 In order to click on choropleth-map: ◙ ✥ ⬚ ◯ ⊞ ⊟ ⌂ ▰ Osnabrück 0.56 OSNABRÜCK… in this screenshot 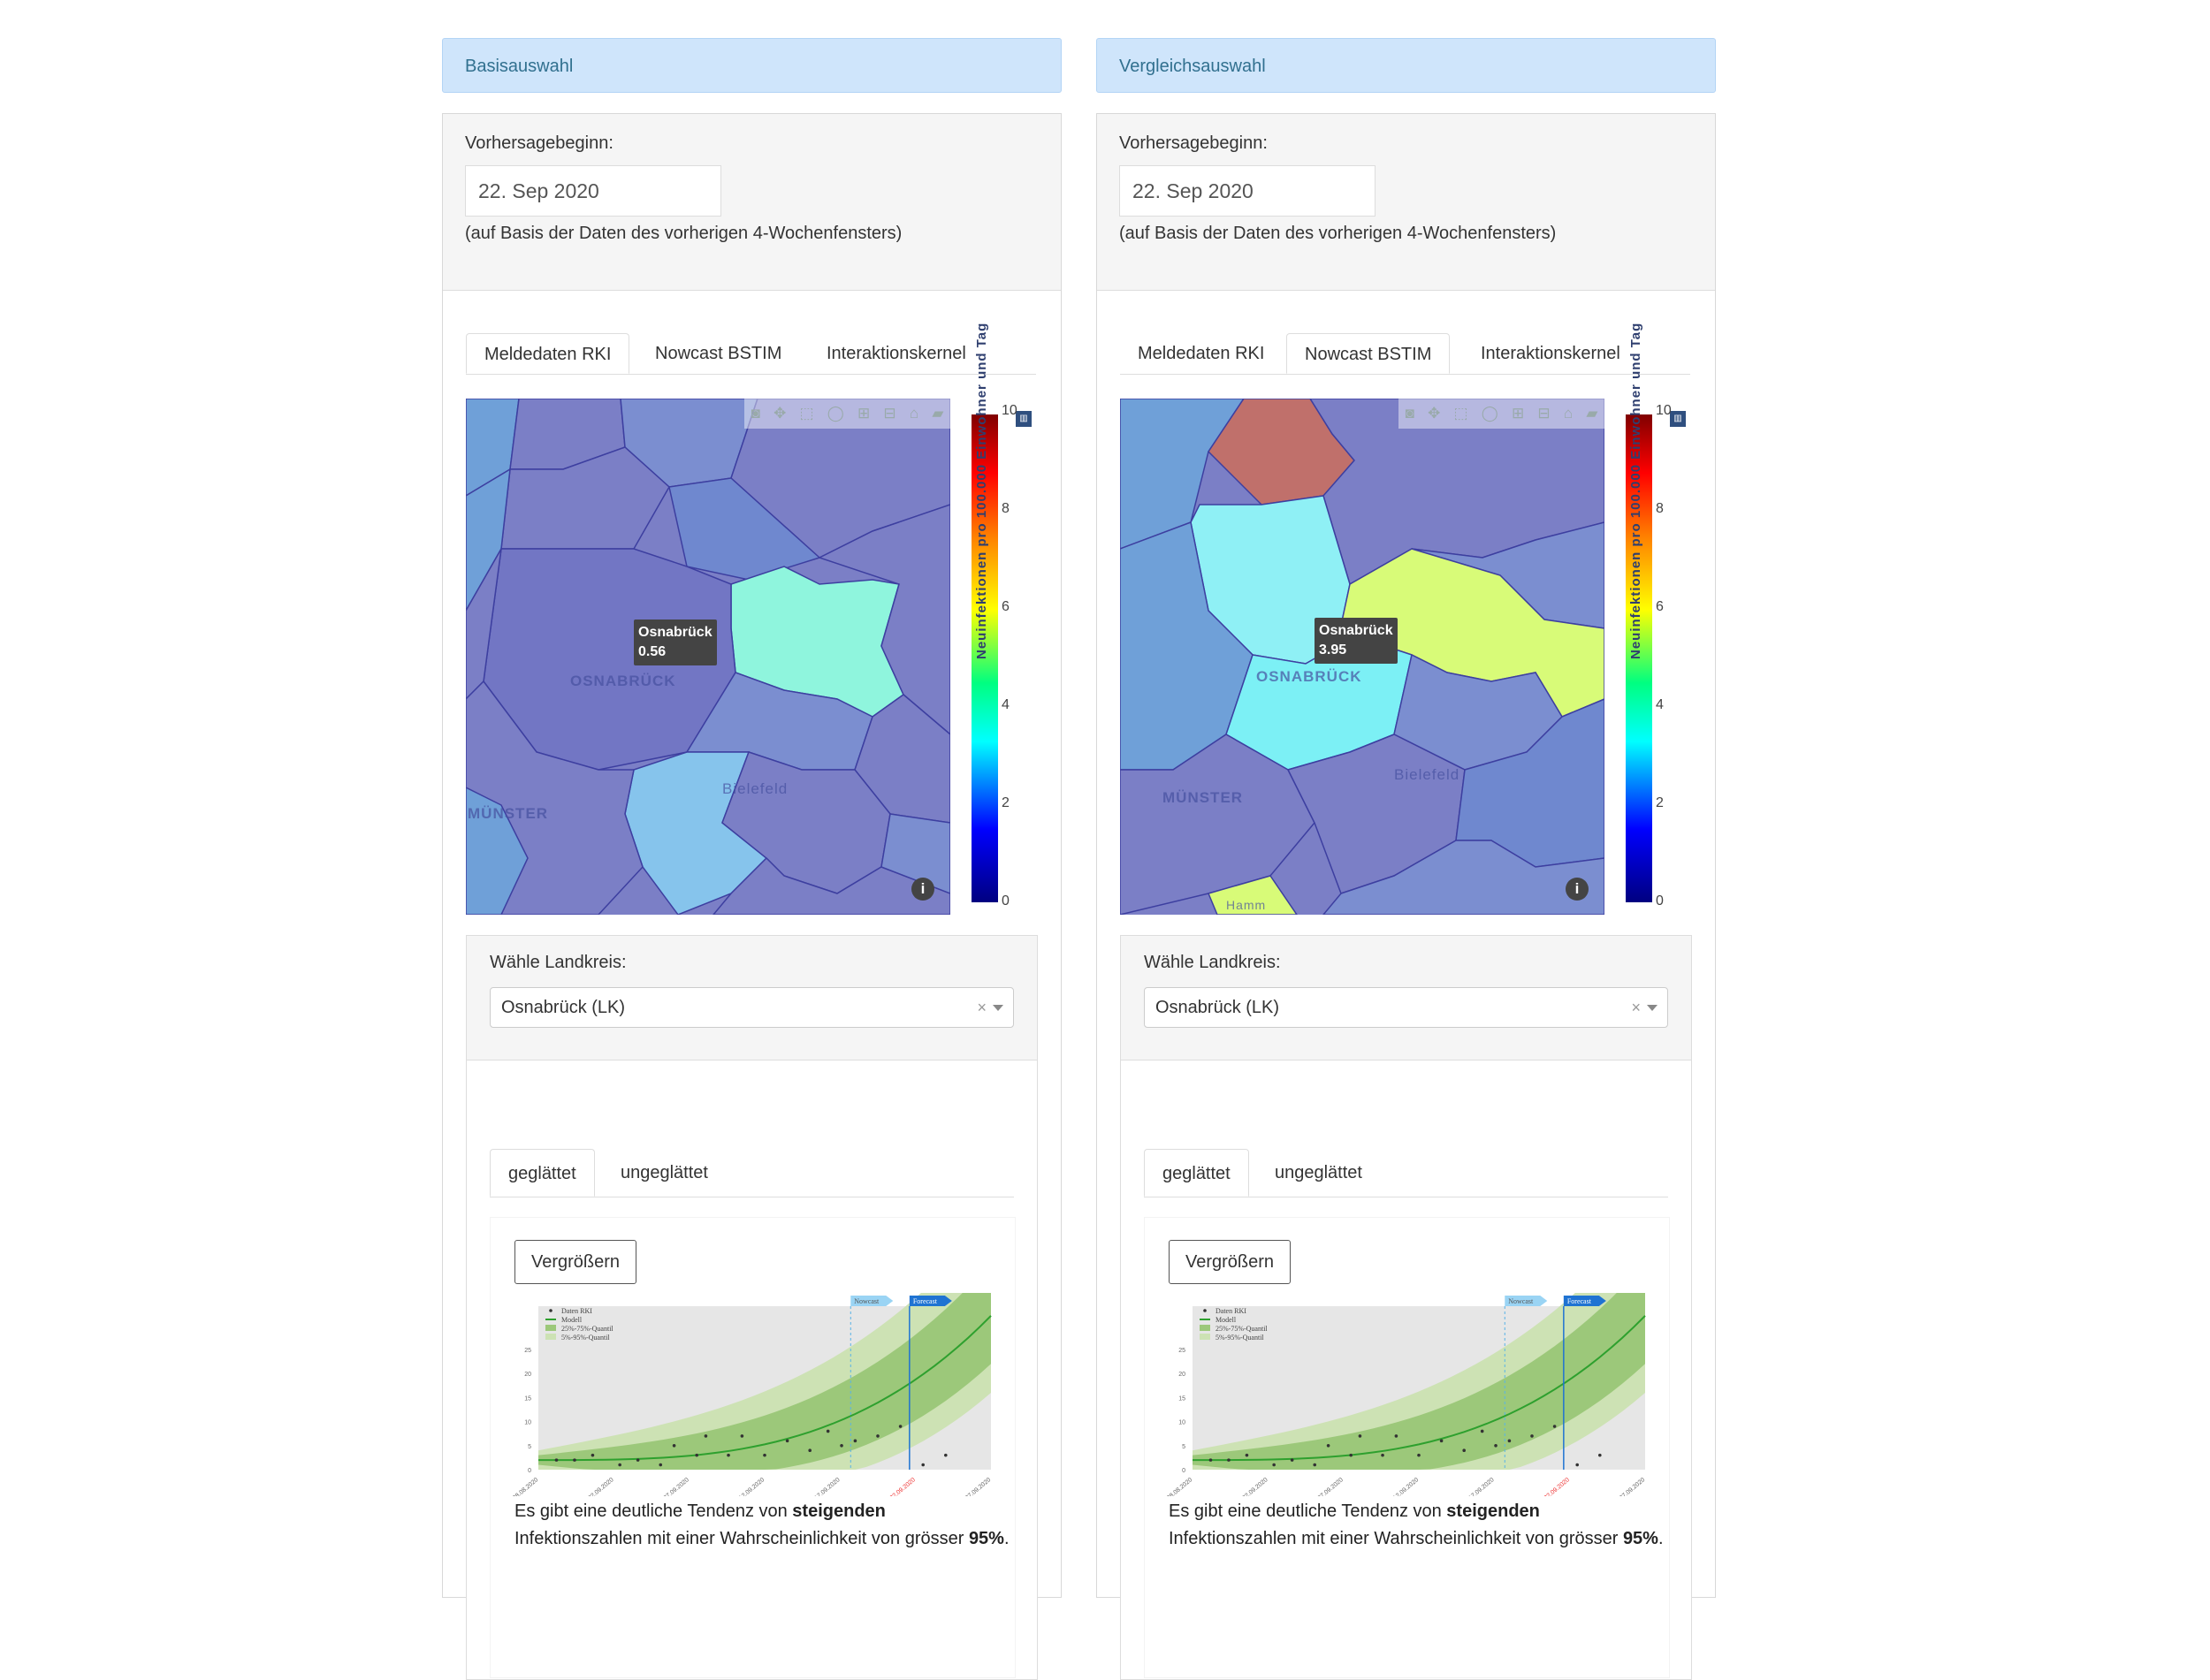, I will do `click(708, 657)`.